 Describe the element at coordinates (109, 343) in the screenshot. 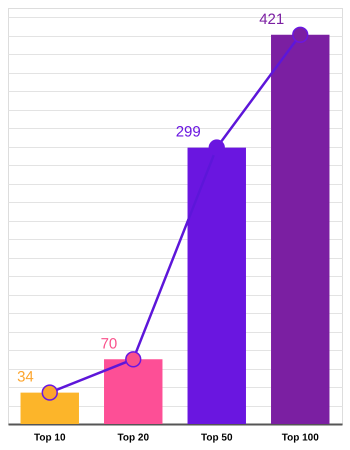

I see `data-label: 70` at that location.